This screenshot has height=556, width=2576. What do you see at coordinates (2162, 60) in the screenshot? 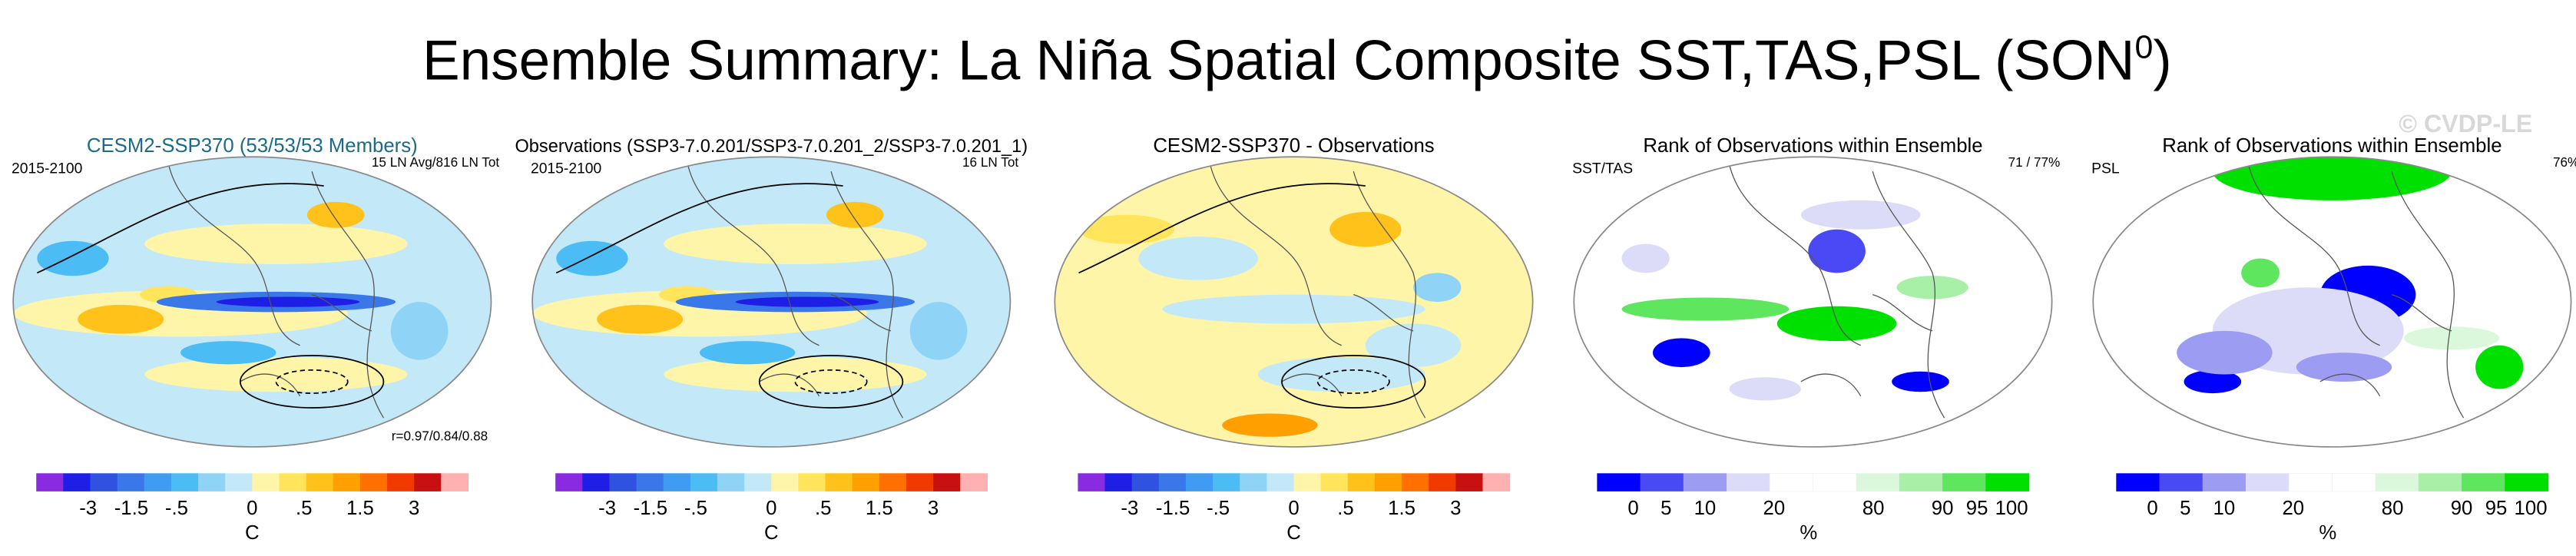
I see `title-close: )` at bounding box center [2162, 60].